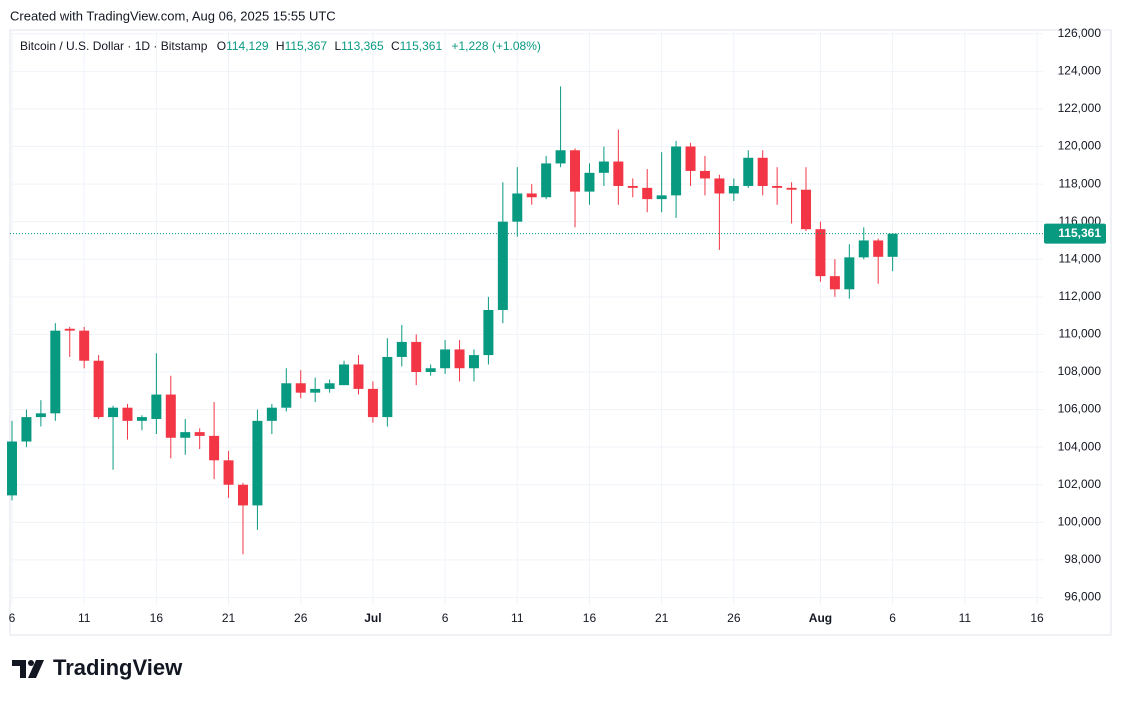  What do you see at coordinates (362, 46) in the screenshot?
I see `legend-value: 113,365` at bounding box center [362, 46].